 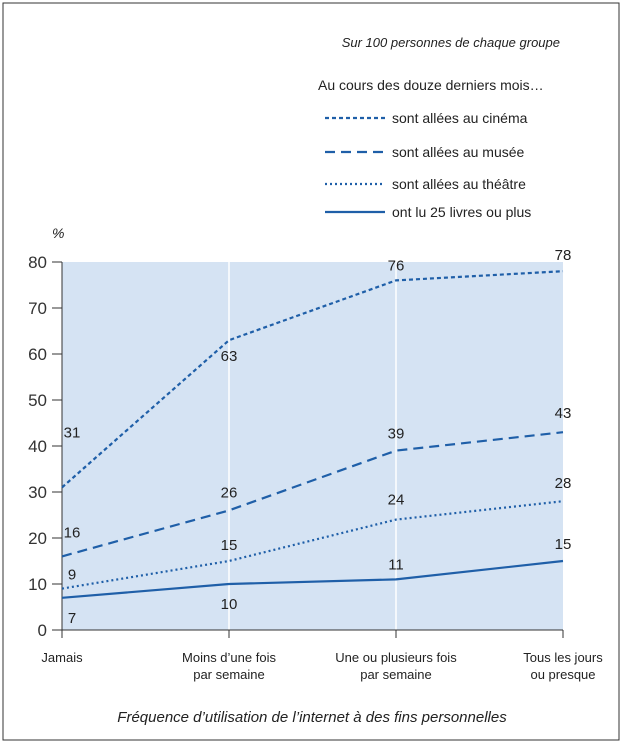 I want to click on value-label: 24, so click(x=396, y=500).